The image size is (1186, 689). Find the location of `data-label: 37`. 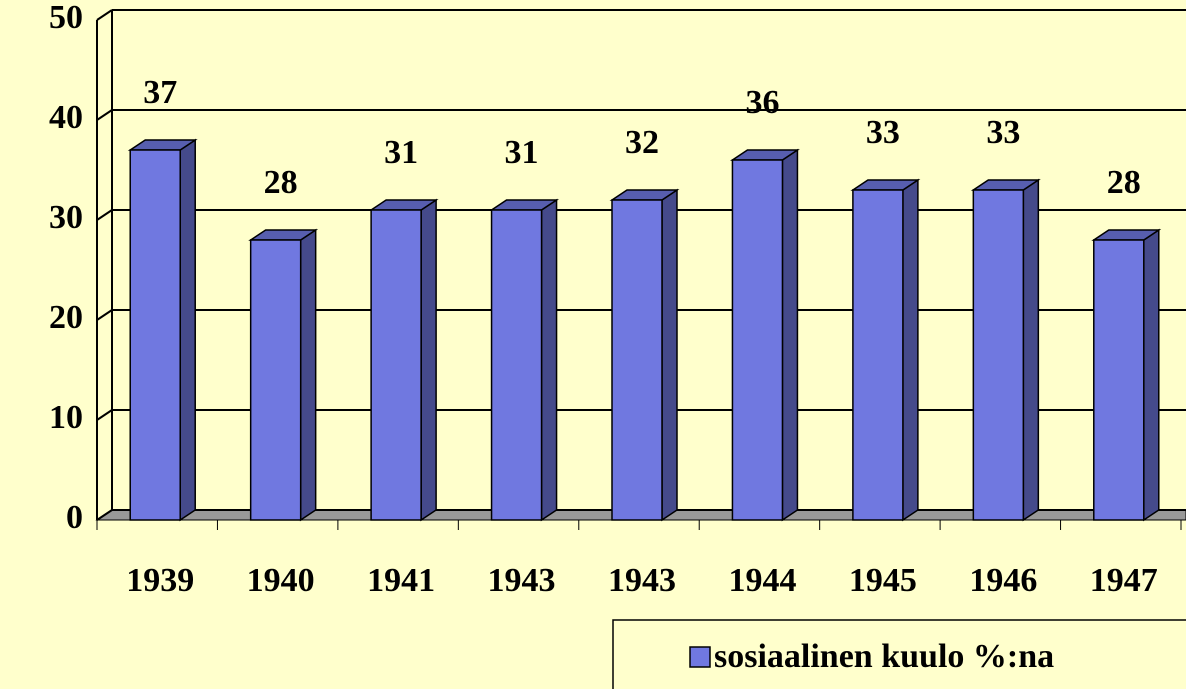

data-label: 37 is located at coordinates (160, 92).